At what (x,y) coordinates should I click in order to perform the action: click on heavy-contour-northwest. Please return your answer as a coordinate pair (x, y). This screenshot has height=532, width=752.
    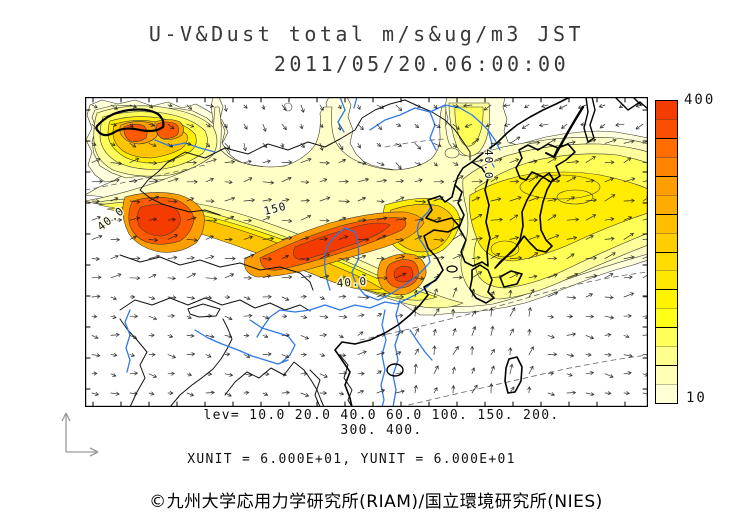
    Looking at the image, I should click on (130, 122).